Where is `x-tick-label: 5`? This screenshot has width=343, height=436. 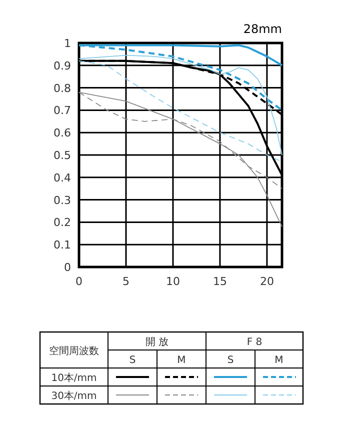 x-tick-label: 5 is located at coordinates (126, 281).